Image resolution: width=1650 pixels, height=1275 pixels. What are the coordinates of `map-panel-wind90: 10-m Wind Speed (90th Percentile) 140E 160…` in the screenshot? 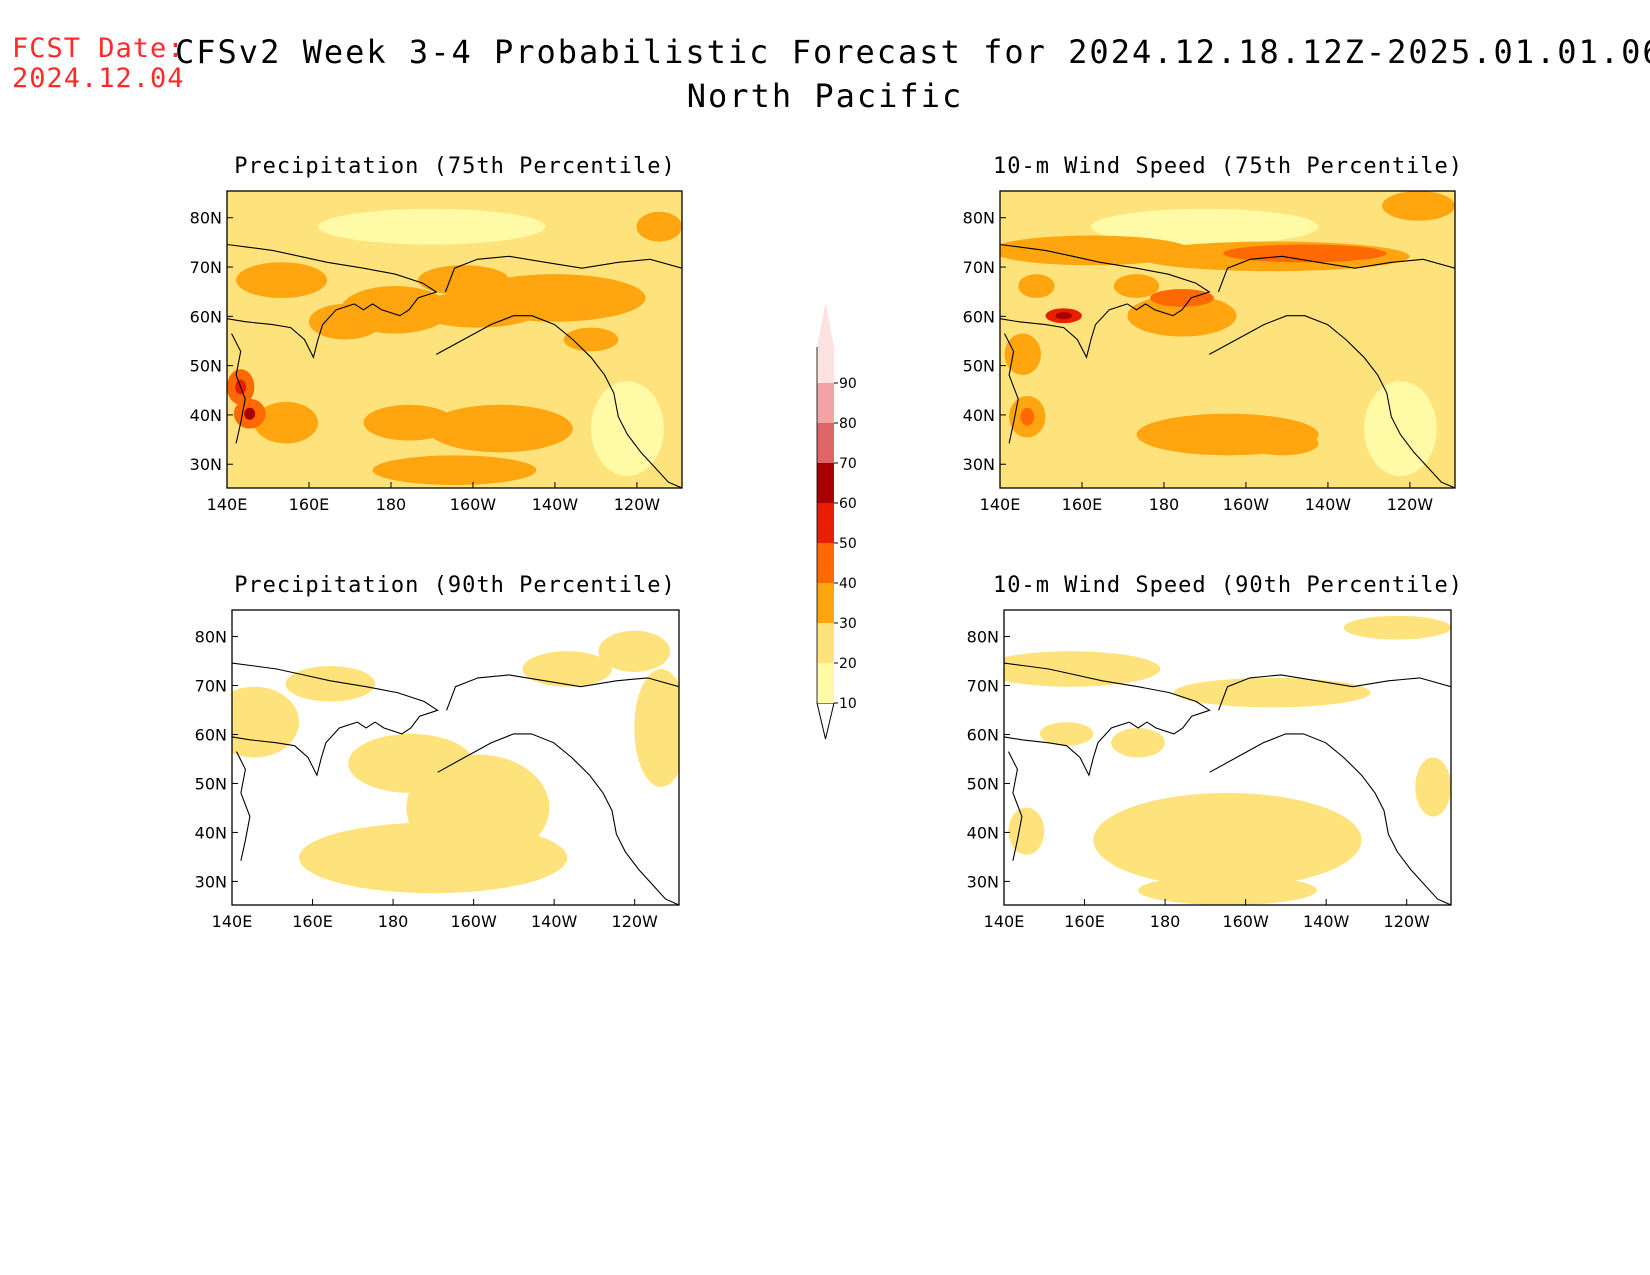 It's located at (1214, 752).